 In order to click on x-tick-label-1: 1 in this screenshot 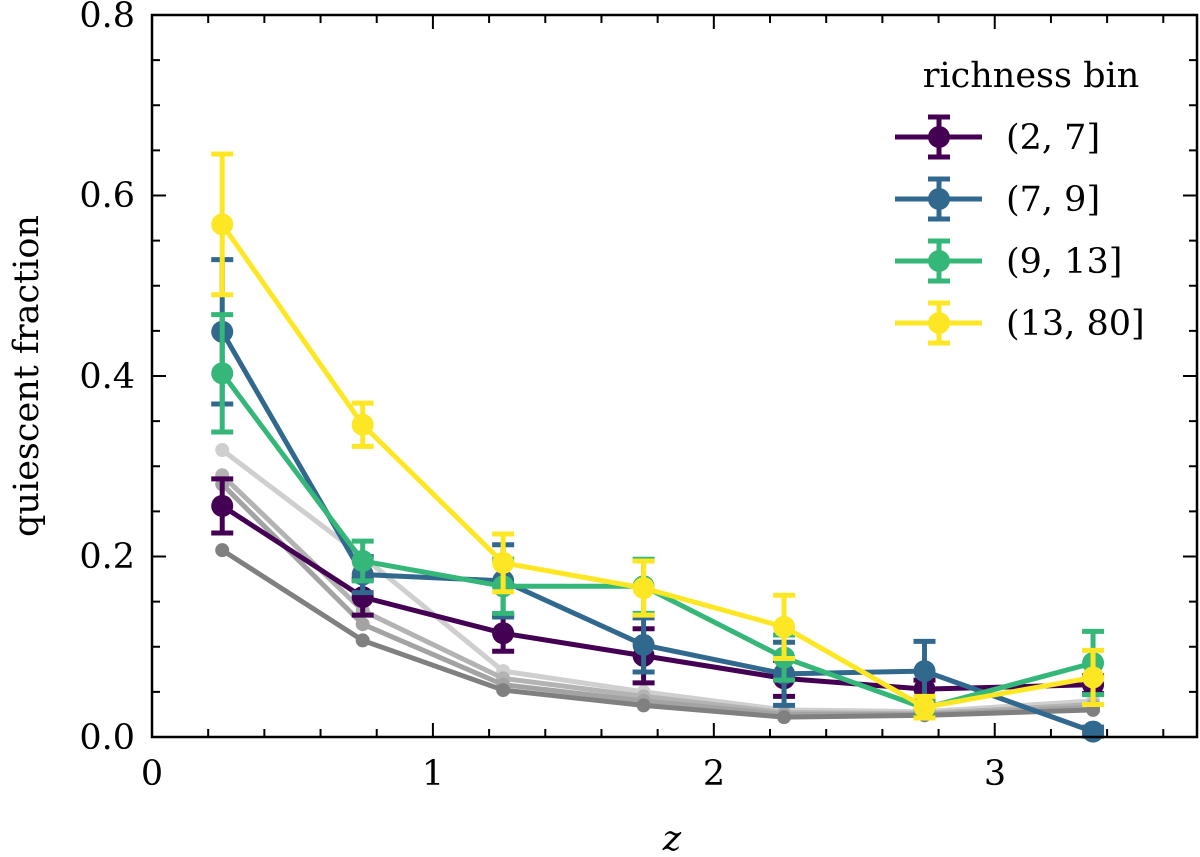, I will do `click(433, 774)`.